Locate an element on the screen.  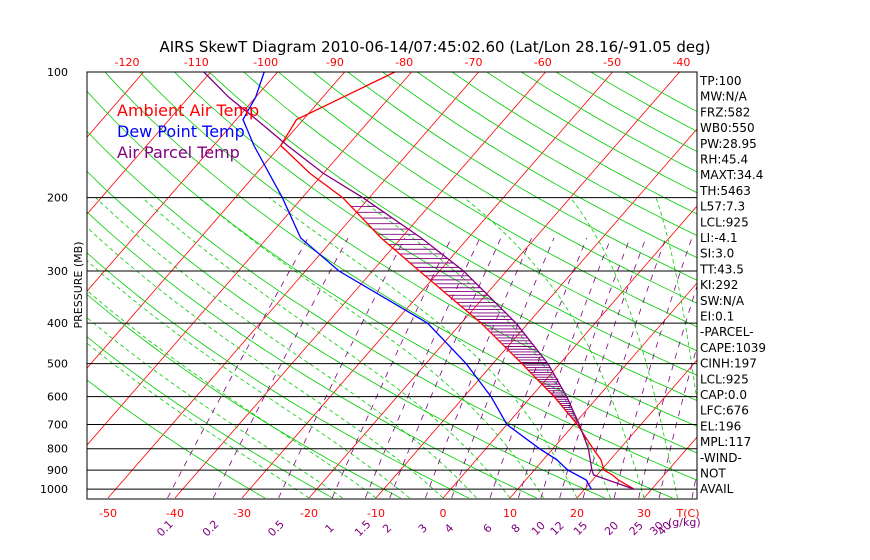
index-value: PW:28.95 is located at coordinates (728, 144).